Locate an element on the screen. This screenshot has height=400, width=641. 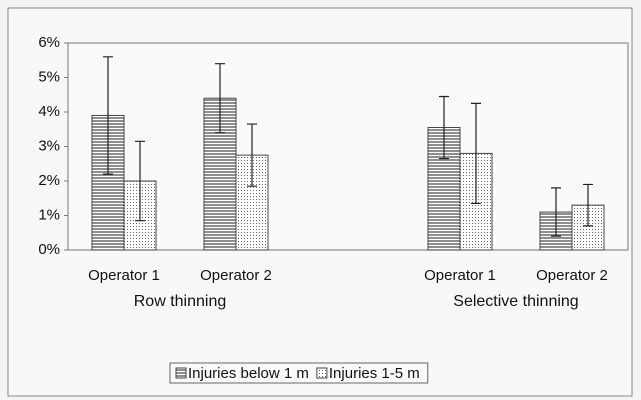
y-tick-label: 6% is located at coordinates (49, 42).